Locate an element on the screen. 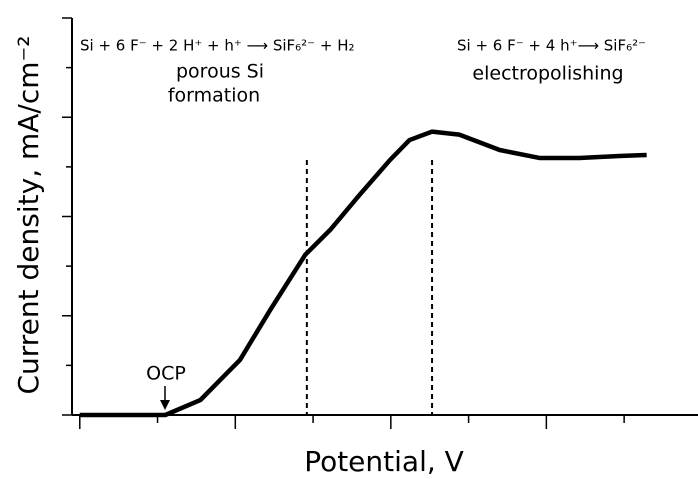 The image size is (698, 479). ocp-label: OCP is located at coordinates (166, 374).